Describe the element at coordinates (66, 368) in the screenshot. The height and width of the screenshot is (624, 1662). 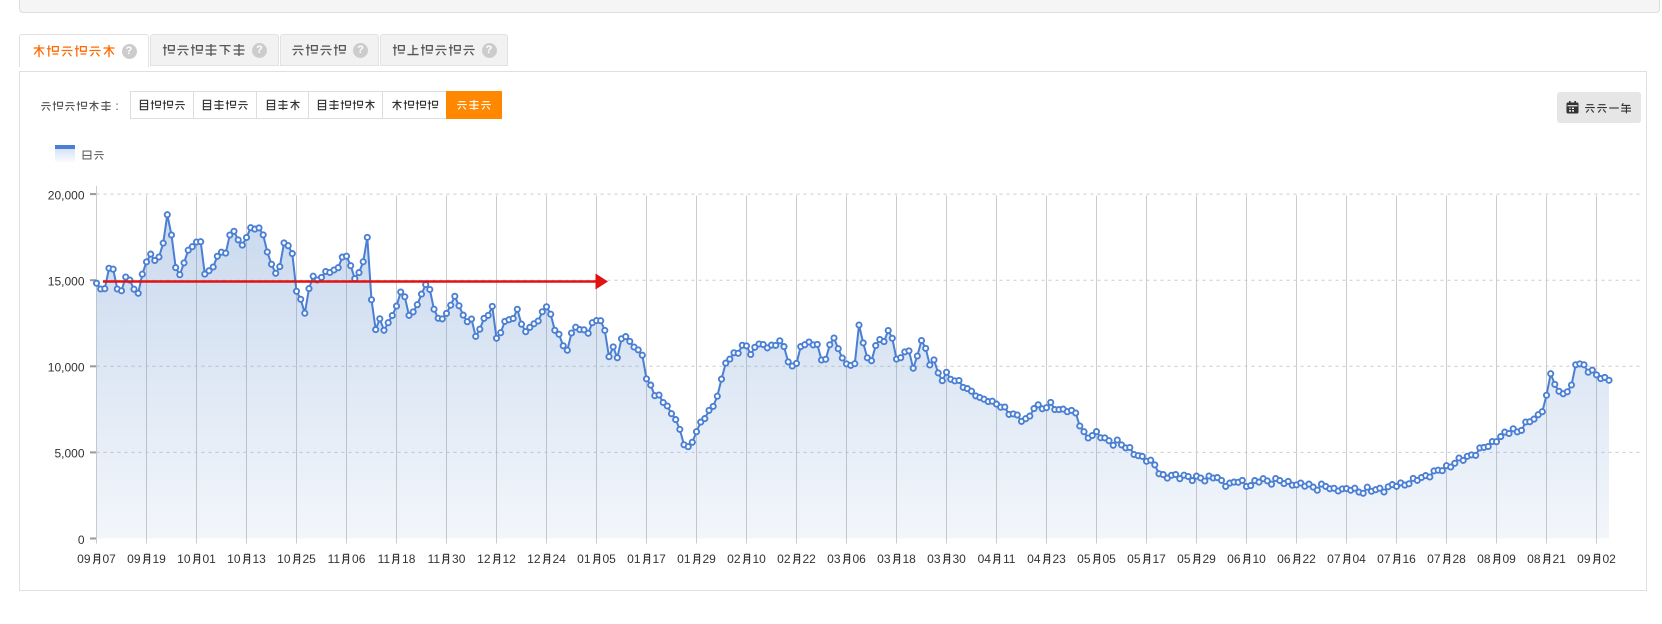
I see `svg-text: 10,000` at that location.